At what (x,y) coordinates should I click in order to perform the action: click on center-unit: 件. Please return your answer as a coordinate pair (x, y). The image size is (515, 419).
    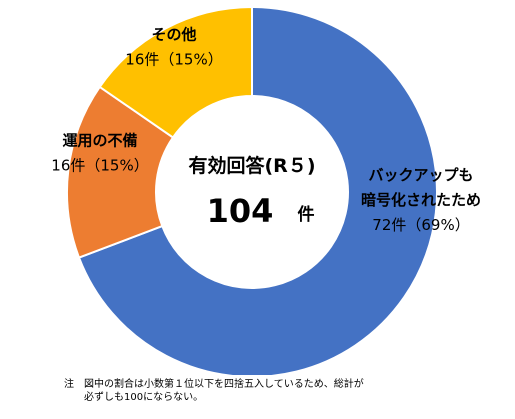
    Looking at the image, I should click on (306, 214).